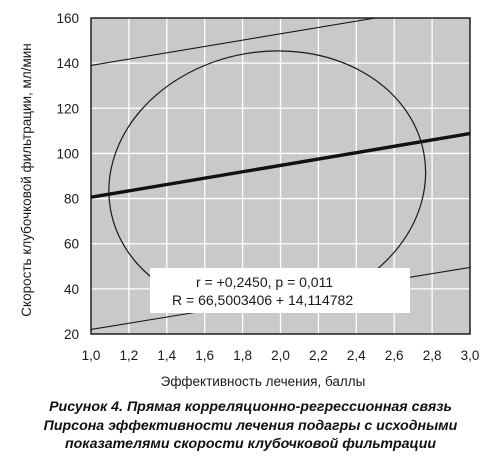 The height and width of the screenshot is (460, 501). What do you see at coordinates (26, 179) in the screenshot?
I see `y-axis-label: Скорость клубочковой фильтрации, мл/мин` at bounding box center [26, 179].